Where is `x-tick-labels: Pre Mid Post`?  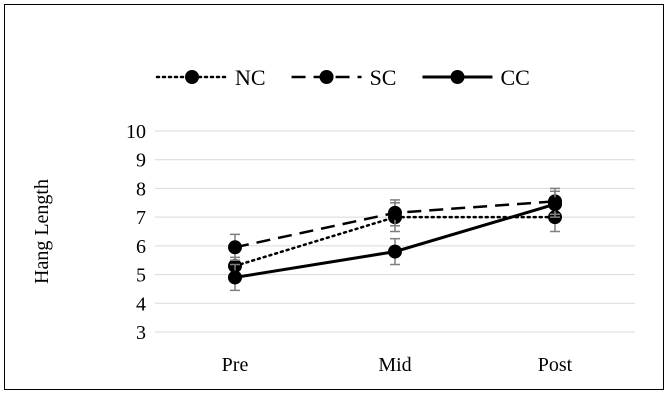
x-tick-labels: Pre Mid Post is located at coordinates (397, 365).